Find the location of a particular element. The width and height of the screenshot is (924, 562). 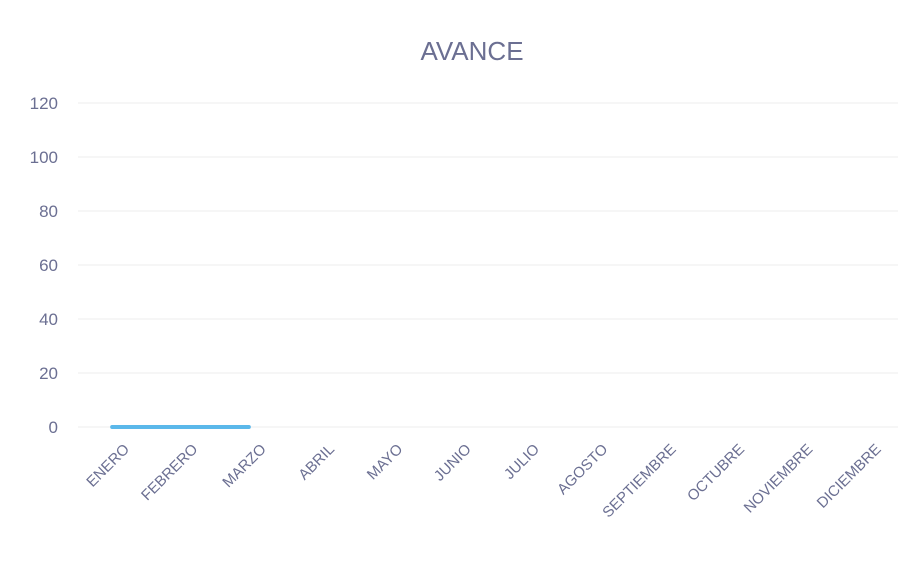

y-tick-label: 120 is located at coordinates (44, 103).